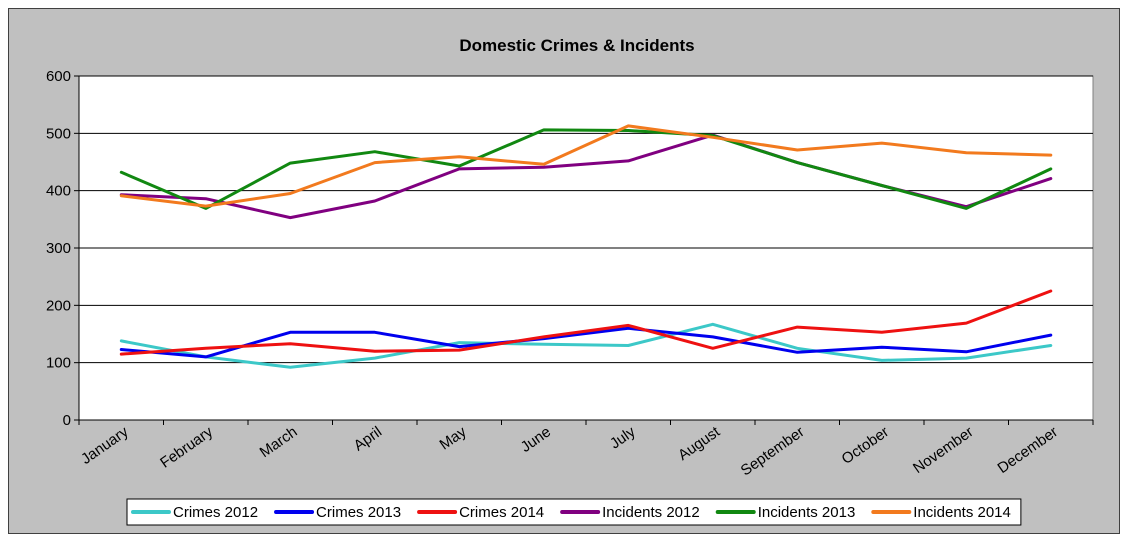 Image resolution: width=1128 pixels, height=542 pixels. Describe the element at coordinates (773, 451) in the screenshot. I see `x-tick-label: September` at that location.